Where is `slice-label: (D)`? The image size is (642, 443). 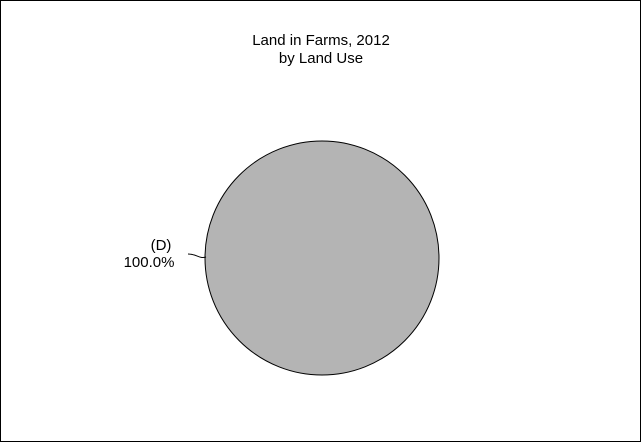 slice-label: (D) is located at coordinates (161, 245).